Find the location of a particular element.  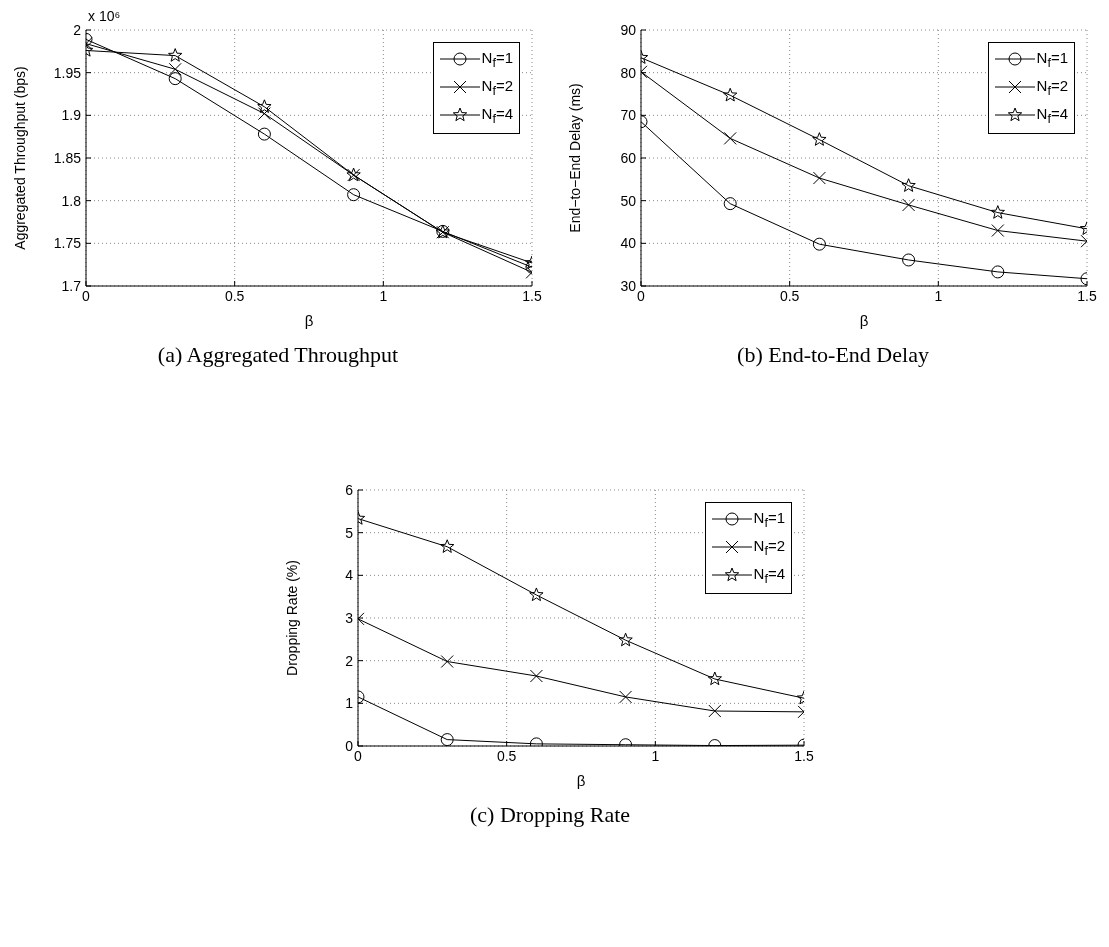

y-tick-label: 6 is located at coordinates (349, 489).